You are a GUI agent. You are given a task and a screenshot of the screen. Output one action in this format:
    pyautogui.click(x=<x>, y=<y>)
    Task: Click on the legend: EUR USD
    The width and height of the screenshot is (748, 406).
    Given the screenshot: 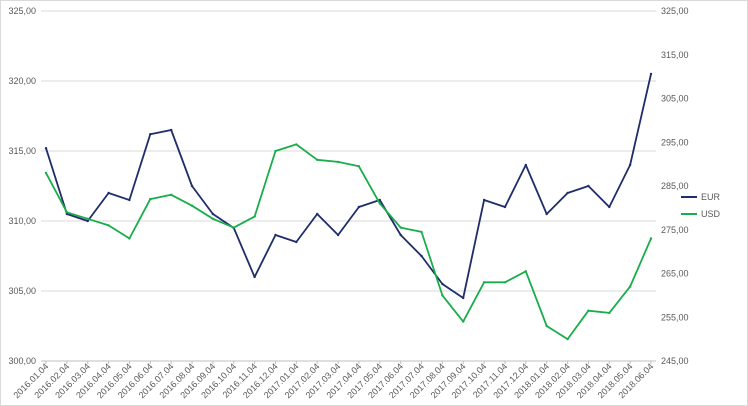 What is the action you would take?
    pyautogui.click(x=701, y=205)
    